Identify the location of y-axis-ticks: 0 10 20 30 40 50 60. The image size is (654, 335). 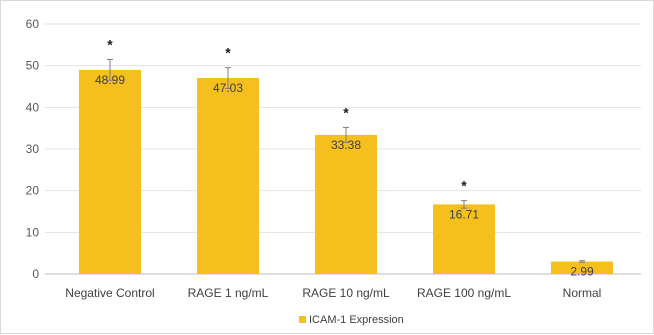
(33, 149).